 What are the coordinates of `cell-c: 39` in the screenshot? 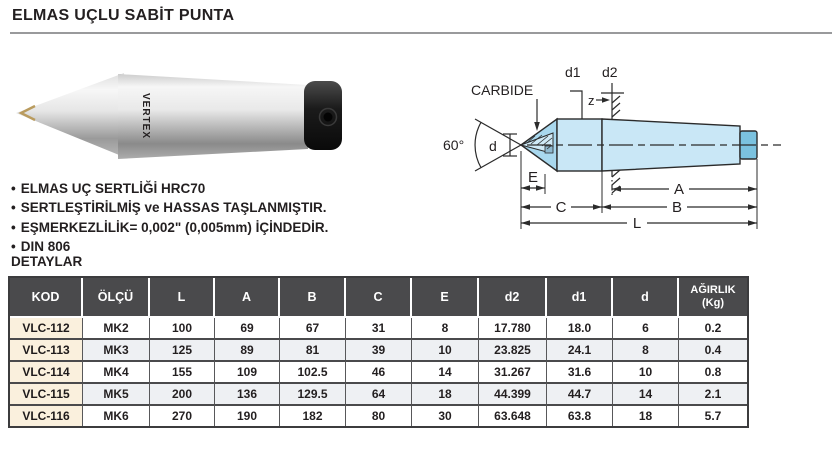 It's located at (379, 349).